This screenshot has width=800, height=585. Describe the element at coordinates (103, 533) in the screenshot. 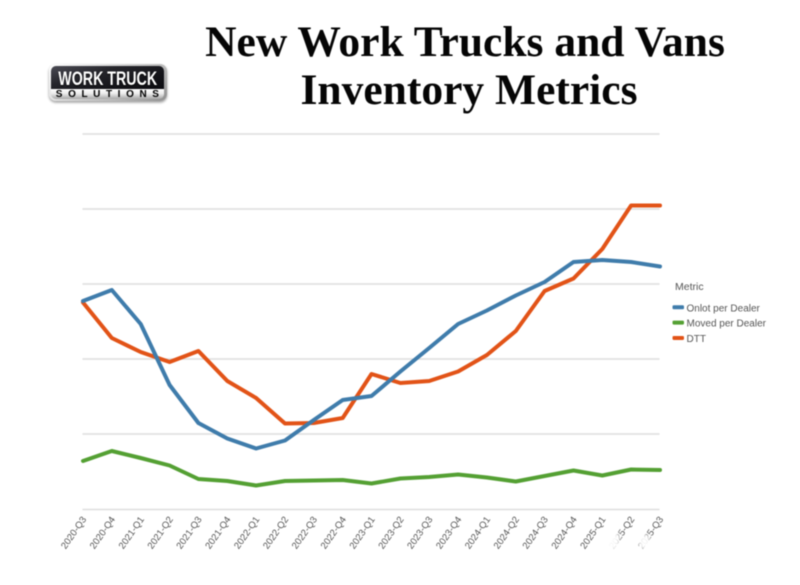

I see `svg-text: 2020-Q4` at that location.